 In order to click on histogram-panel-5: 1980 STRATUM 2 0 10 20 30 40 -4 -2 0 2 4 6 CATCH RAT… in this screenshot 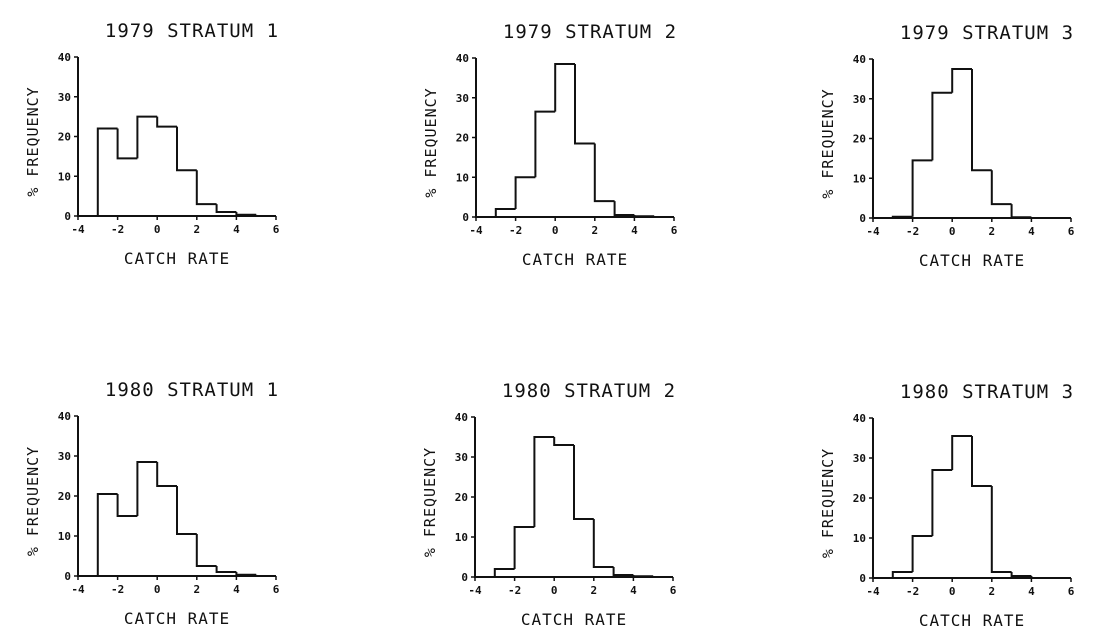, I will do `click(549, 504)`.